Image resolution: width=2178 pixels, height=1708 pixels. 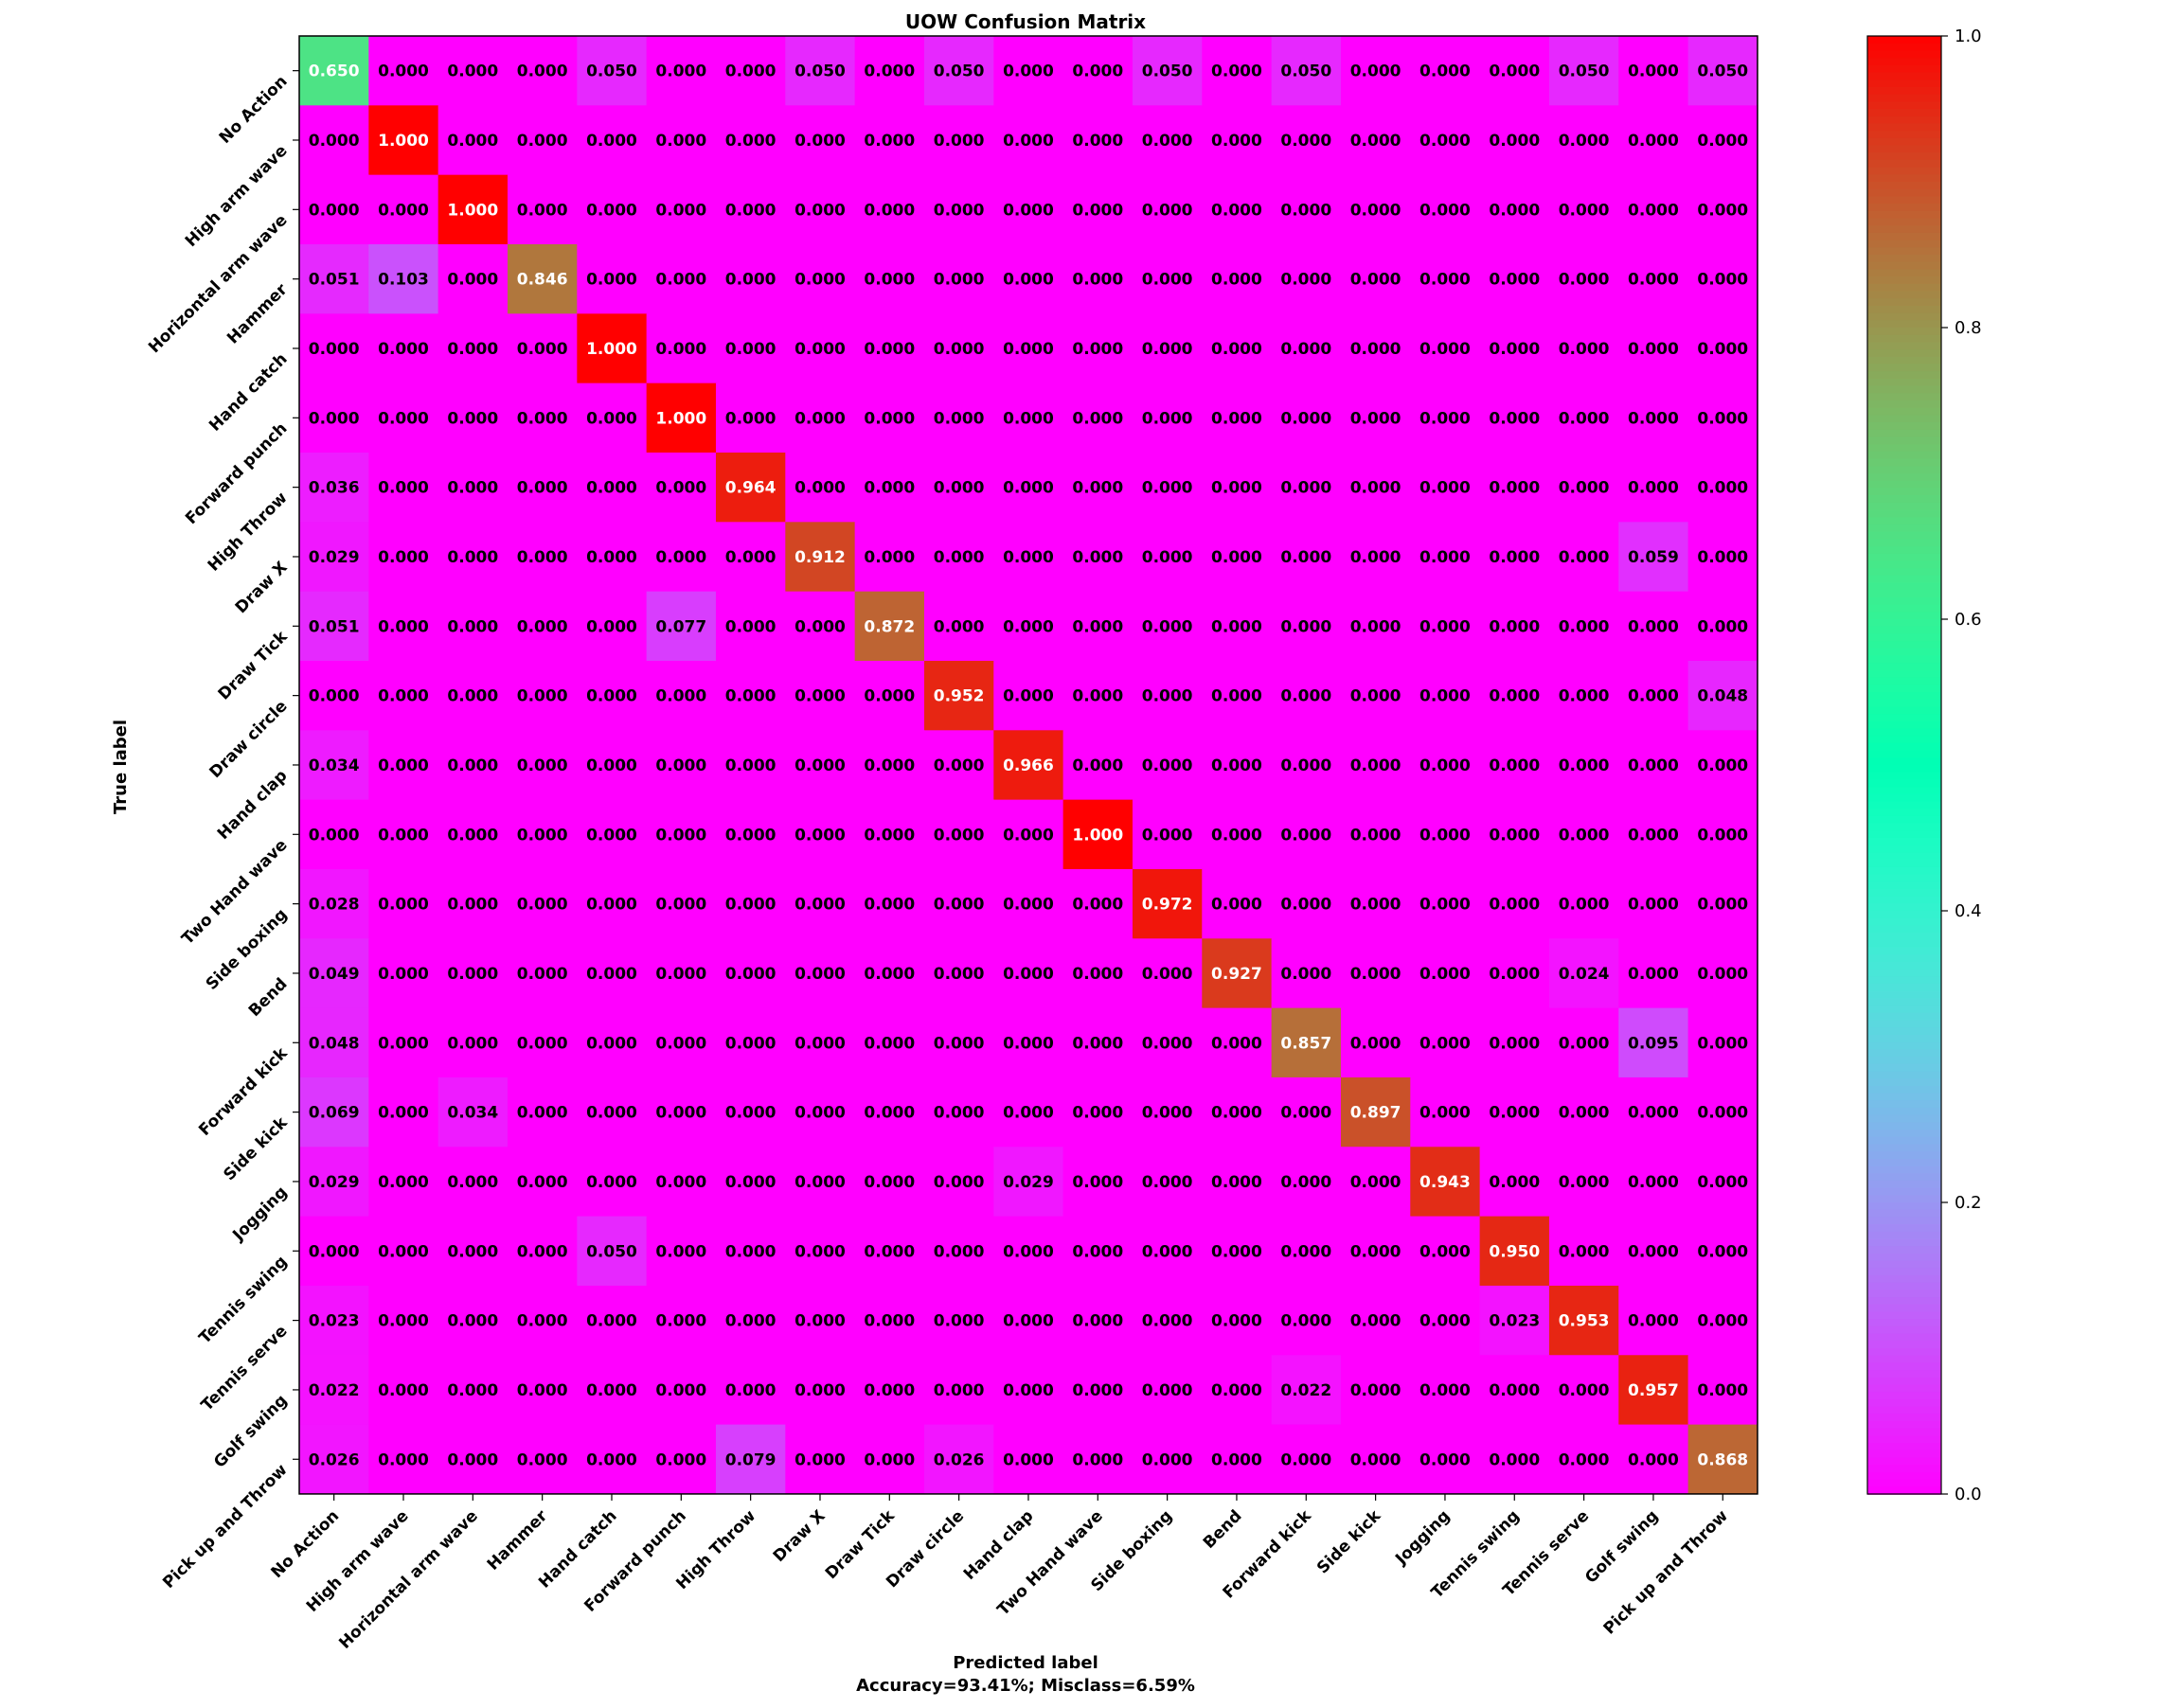 I want to click on cell-value-label: 0.022, so click(x=1305, y=1390).